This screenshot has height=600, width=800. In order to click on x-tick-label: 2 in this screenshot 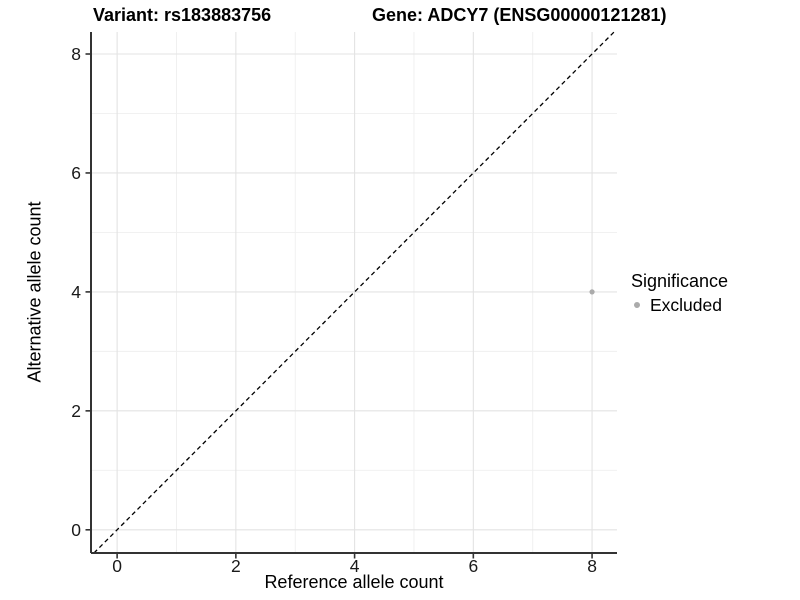, I will do `click(236, 566)`.